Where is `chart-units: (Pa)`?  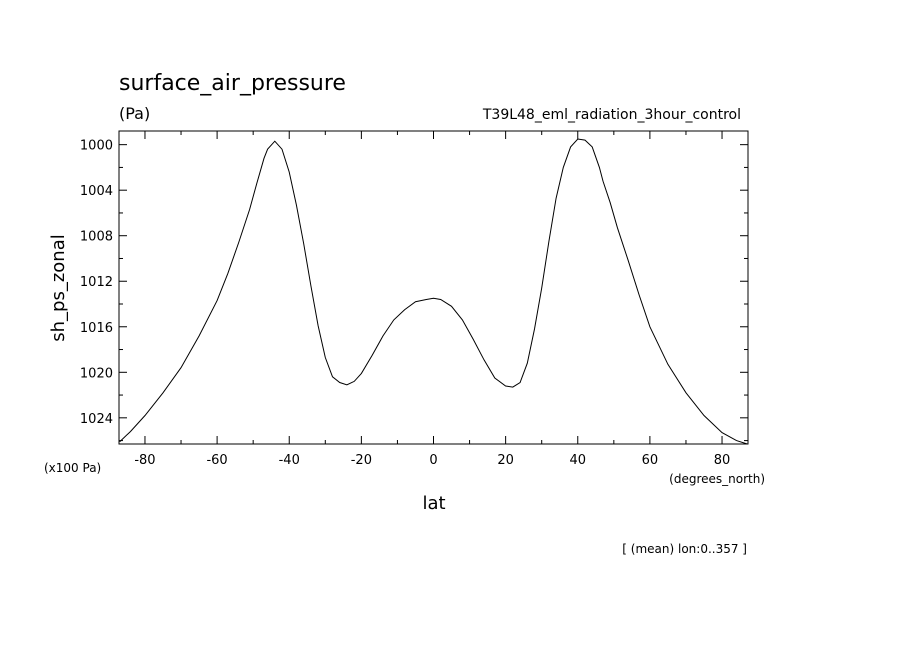
chart-units: (Pa) is located at coordinates (134, 113).